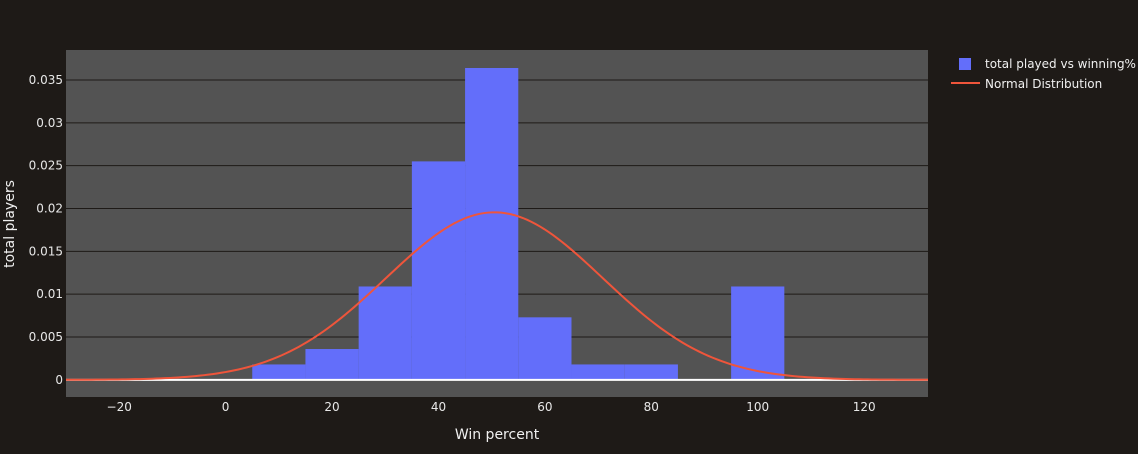 The image size is (1138, 454). I want to click on x-tick-label: 20, so click(331, 407).